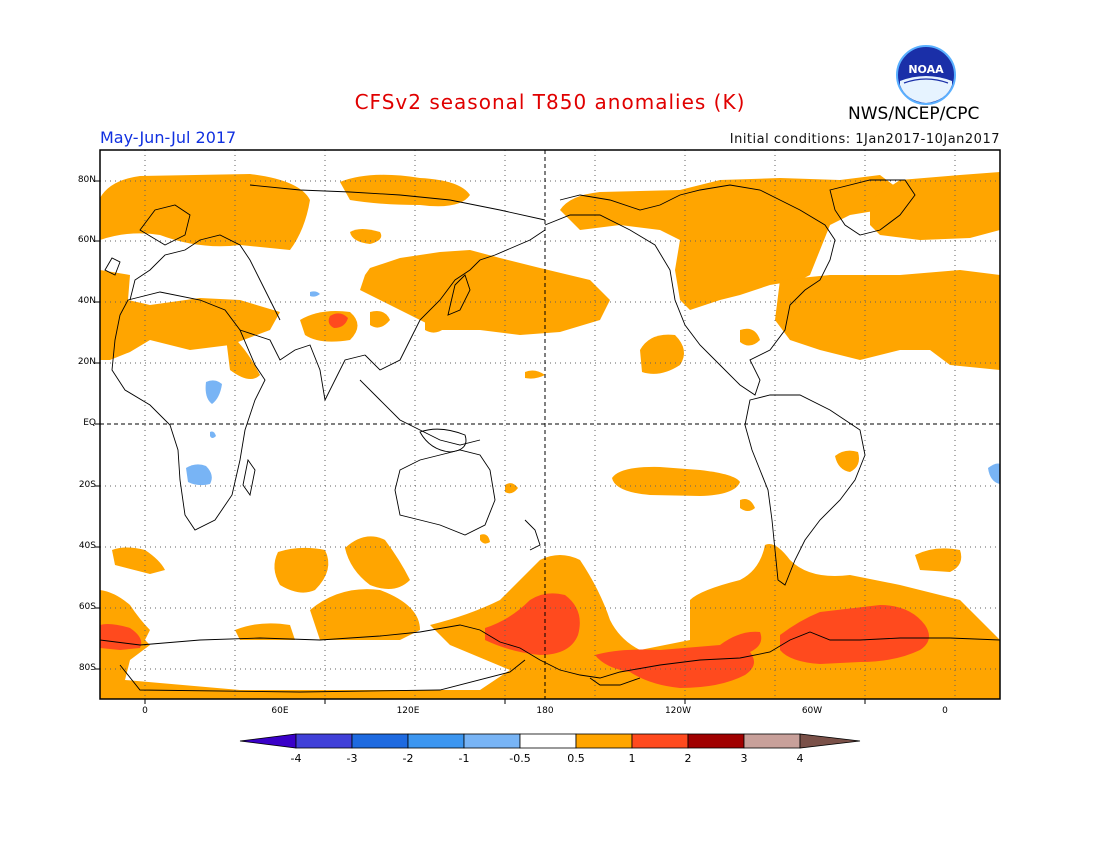  Describe the element at coordinates (812, 711) in the screenshot. I see `lon-label: 60W` at that location.